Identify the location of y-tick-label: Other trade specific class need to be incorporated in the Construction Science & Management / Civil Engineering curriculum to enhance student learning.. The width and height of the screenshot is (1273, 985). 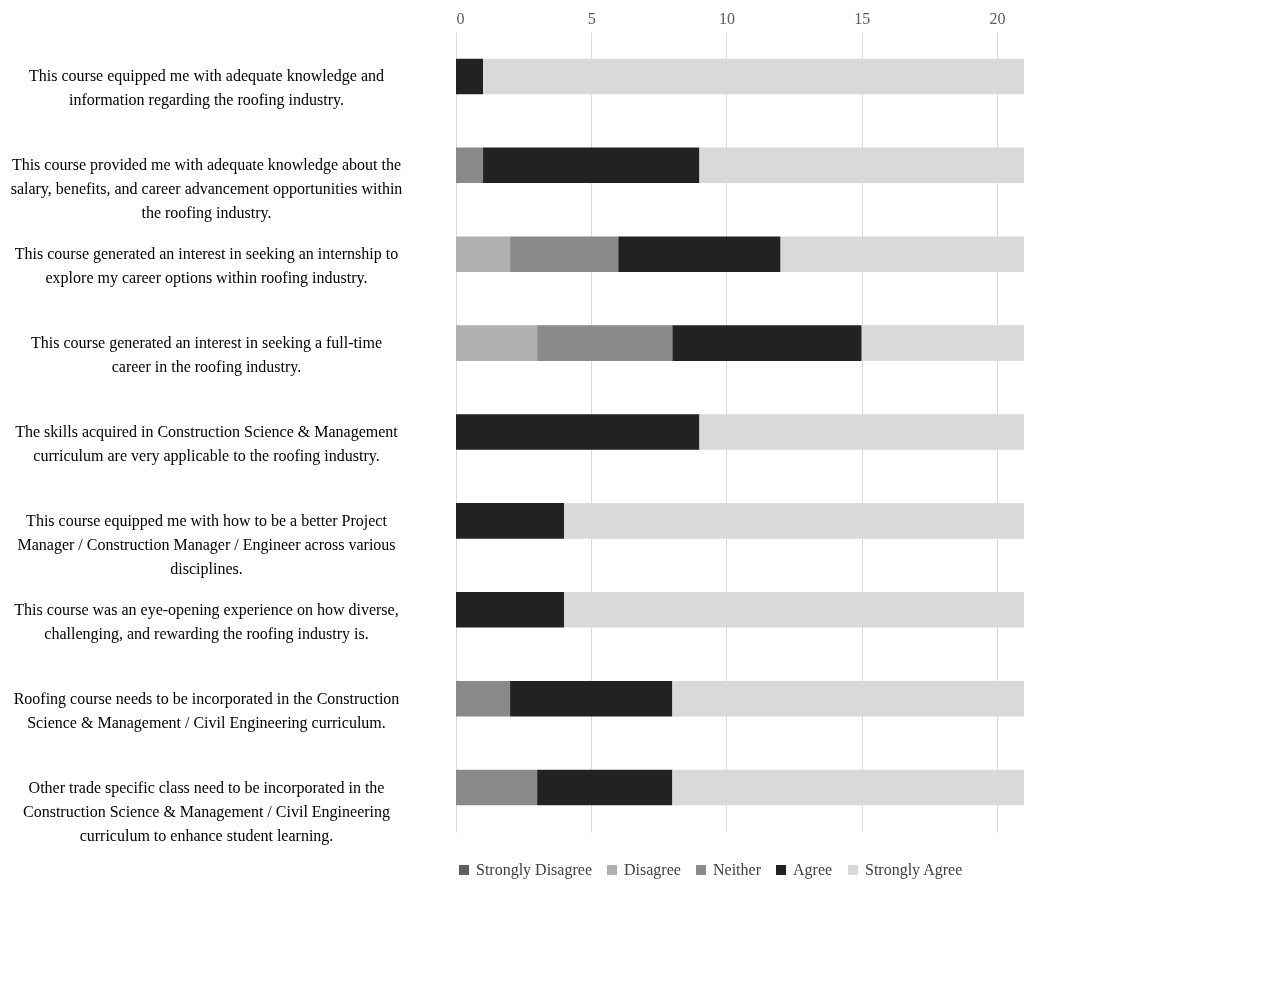
(206, 811).